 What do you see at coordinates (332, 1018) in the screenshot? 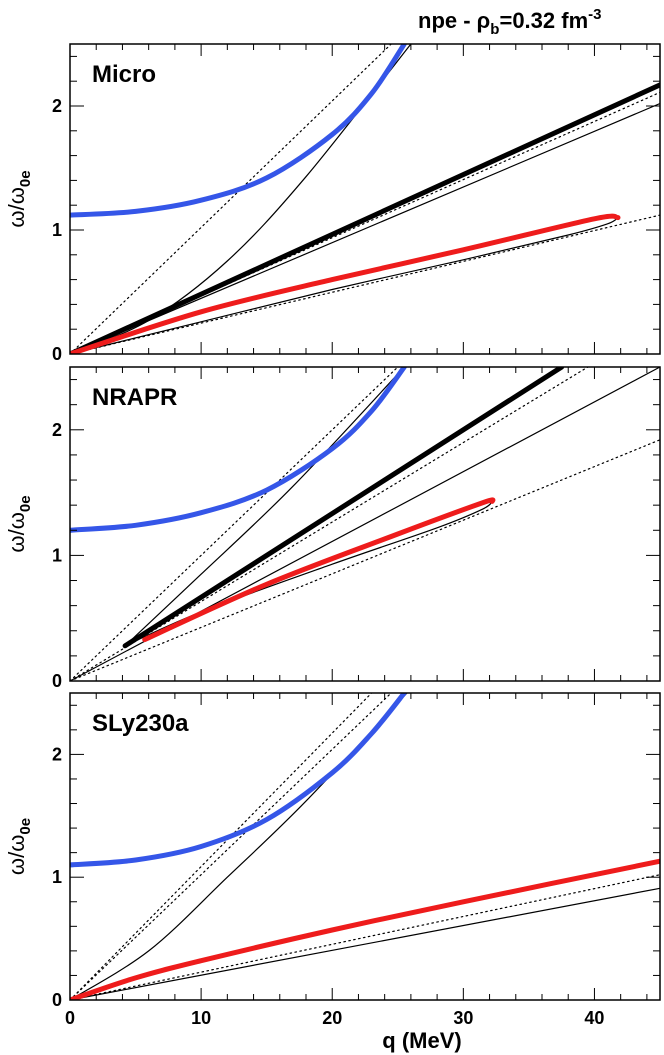
I see `x-tick-label: 20` at bounding box center [332, 1018].